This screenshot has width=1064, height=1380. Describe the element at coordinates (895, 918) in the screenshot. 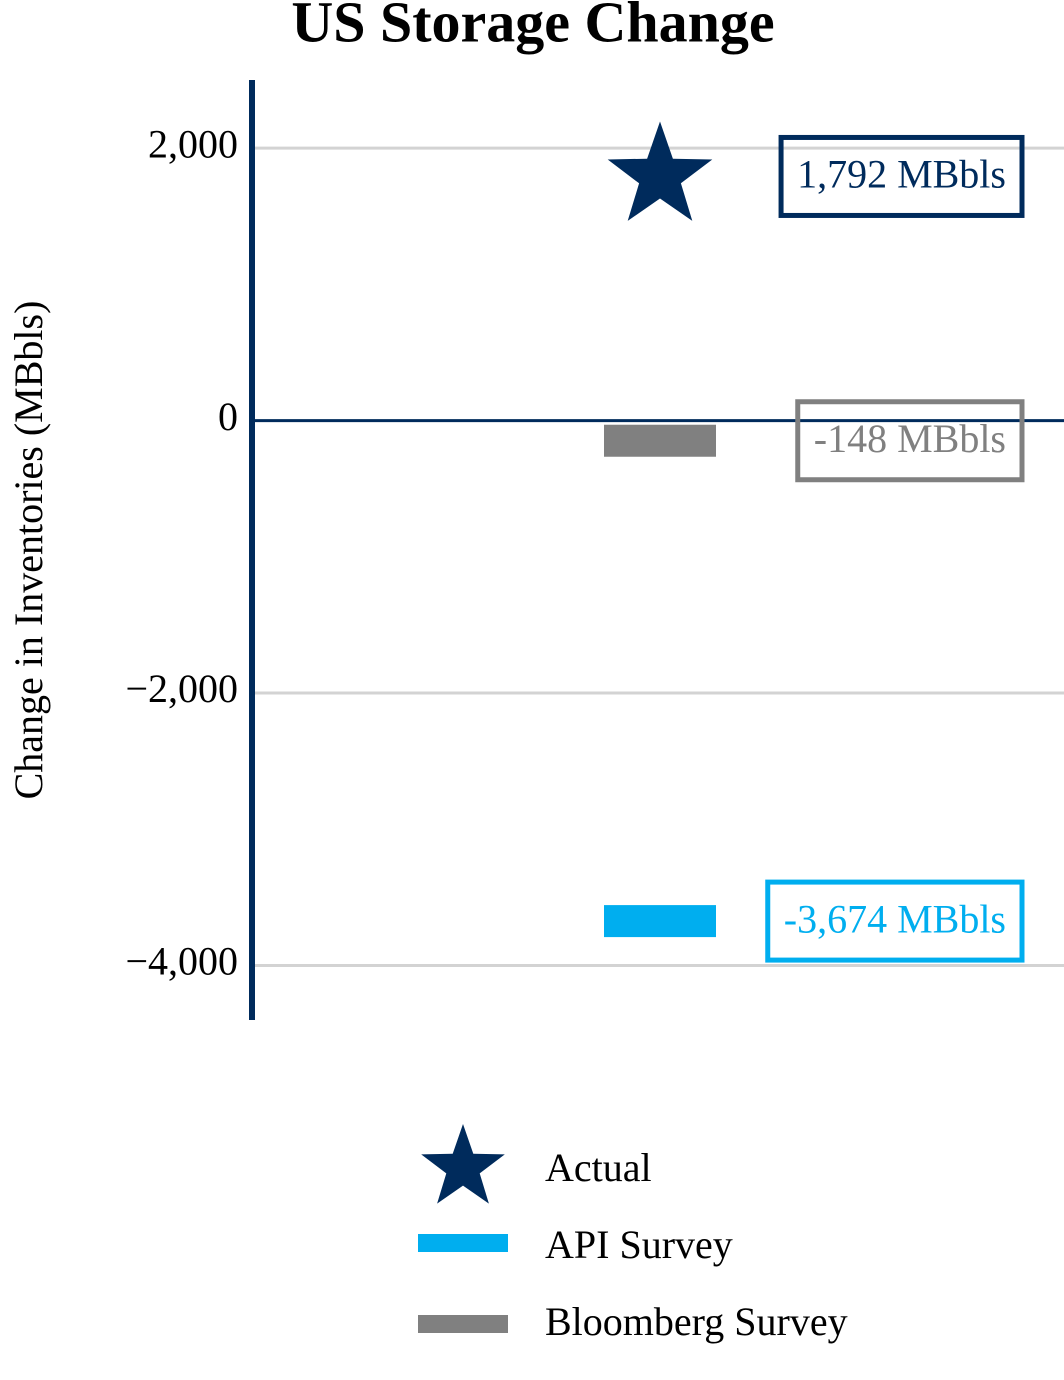

I see `value-label: -3,674 MBbls` at that location.